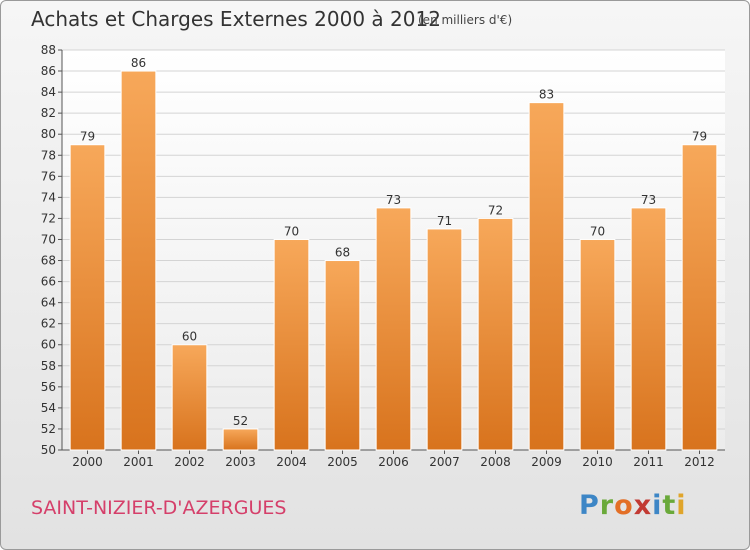 The image size is (750, 550). I want to click on y-tick-label: 82, so click(48, 113).